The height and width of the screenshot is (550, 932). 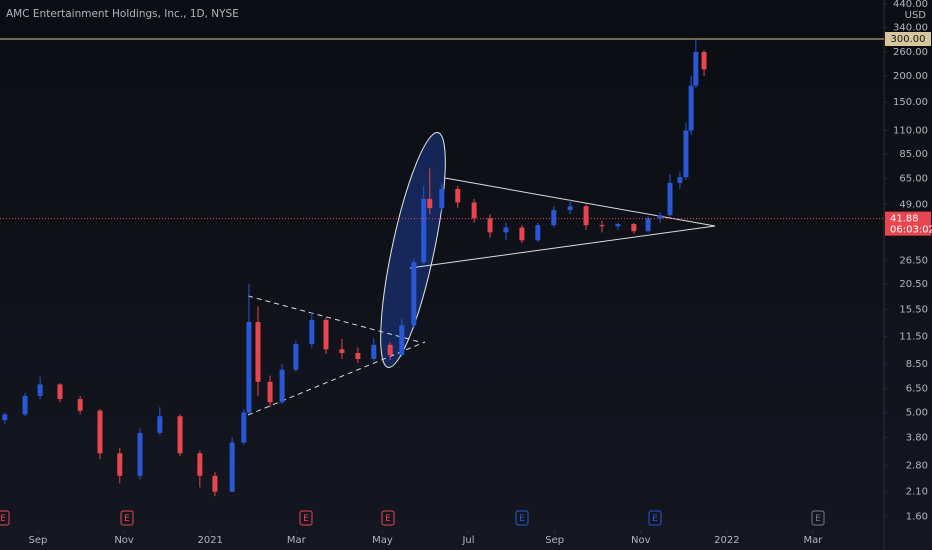 I want to click on triangle-lower, so click(x=562, y=247).